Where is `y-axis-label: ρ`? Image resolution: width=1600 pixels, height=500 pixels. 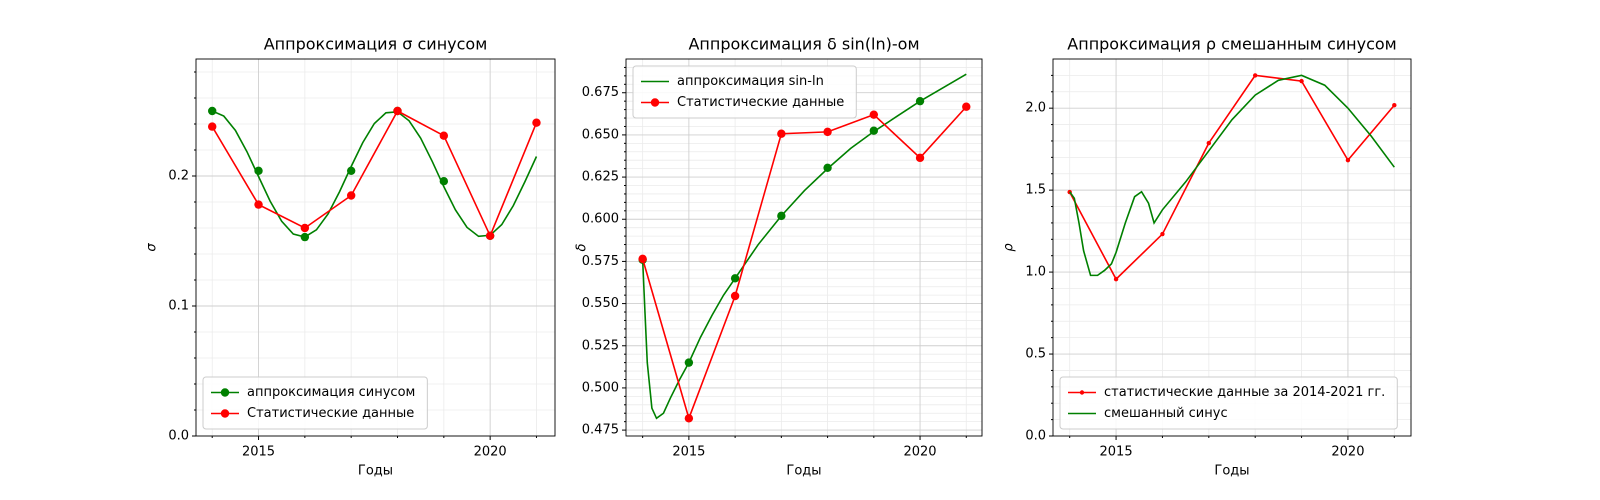 y-axis-label: ρ is located at coordinates (1009, 247).